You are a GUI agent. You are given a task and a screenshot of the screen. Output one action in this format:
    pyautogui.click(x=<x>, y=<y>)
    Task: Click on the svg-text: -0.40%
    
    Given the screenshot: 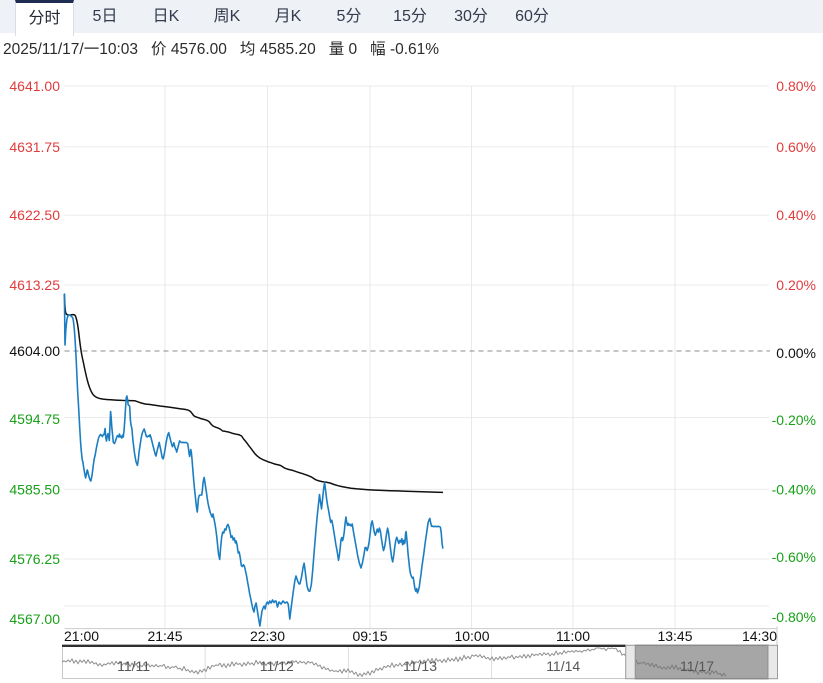 What is the action you would take?
    pyautogui.click(x=794, y=489)
    